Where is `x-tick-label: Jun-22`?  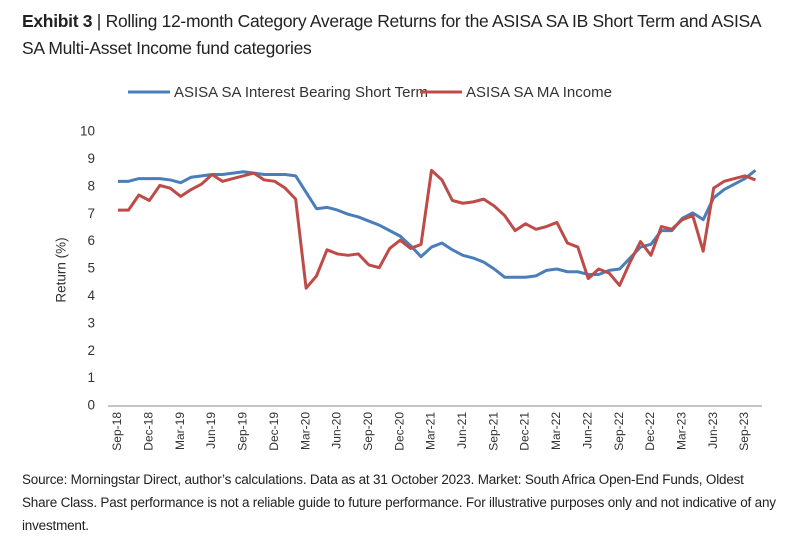 x-tick-label: Jun-22 is located at coordinates (587, 430).